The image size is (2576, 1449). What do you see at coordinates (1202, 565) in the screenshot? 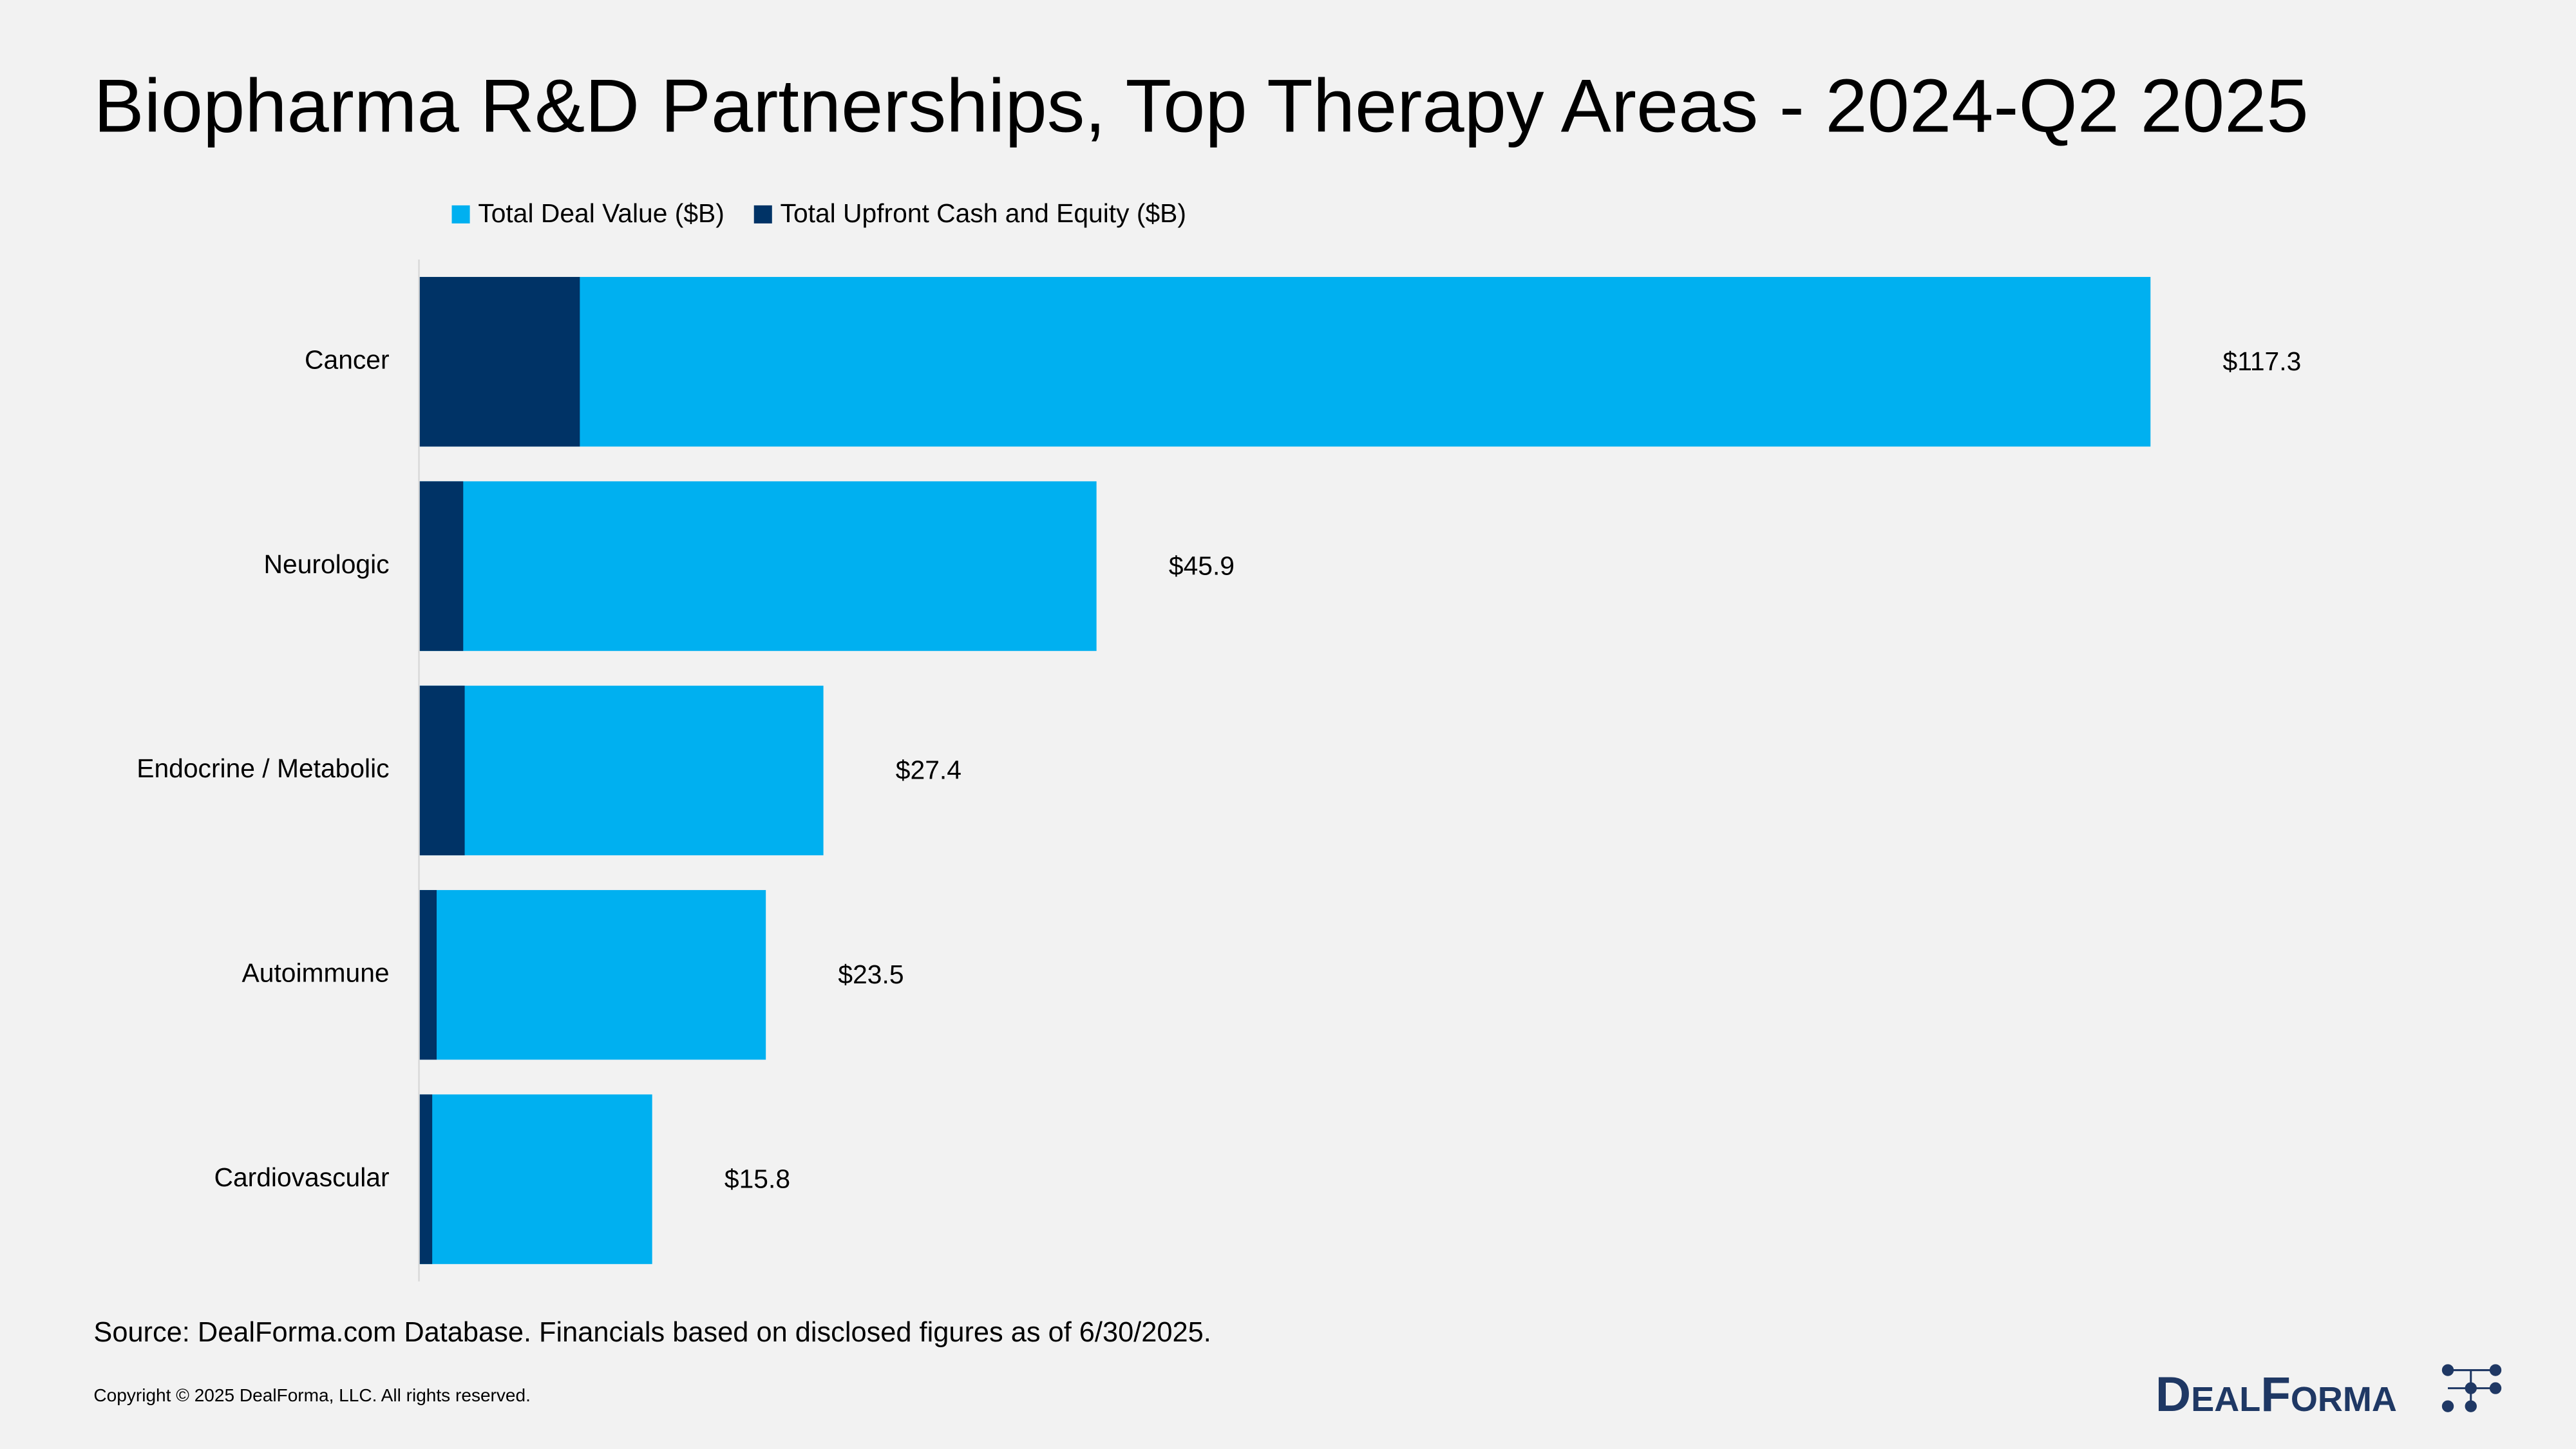
I see `data-label: $45.9` at bounding box center [1202, 565].